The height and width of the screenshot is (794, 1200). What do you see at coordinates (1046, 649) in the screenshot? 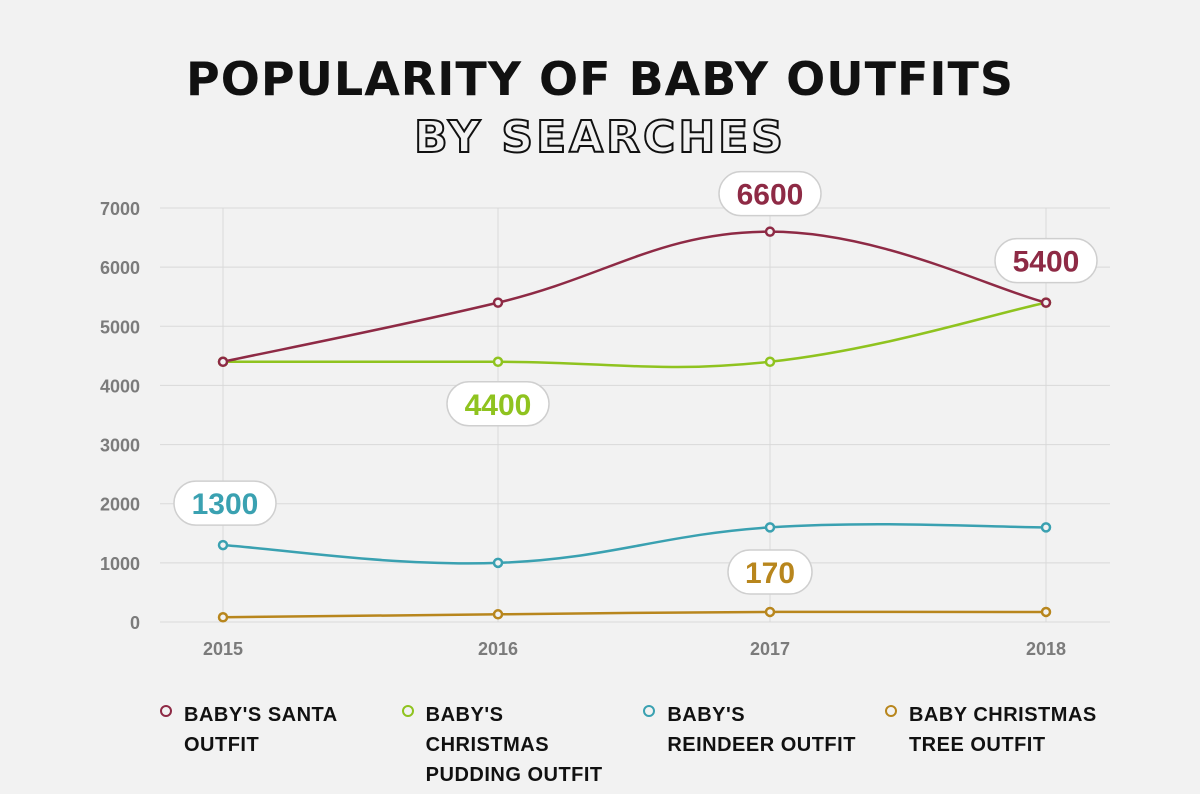
I see `x-tick-label: 2018` at bounding box center [1046, 649].